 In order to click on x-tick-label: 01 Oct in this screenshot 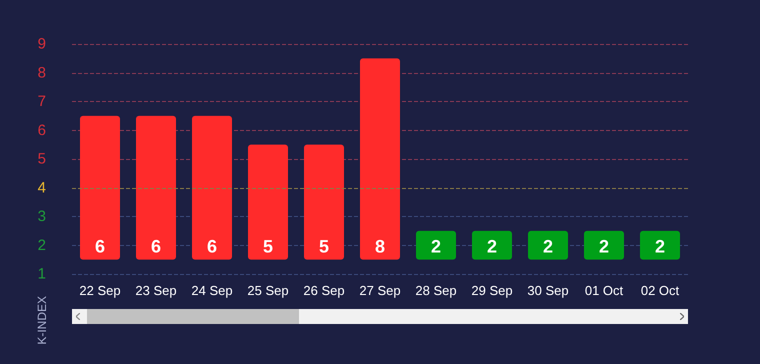, I will do `click(604, 290)`.